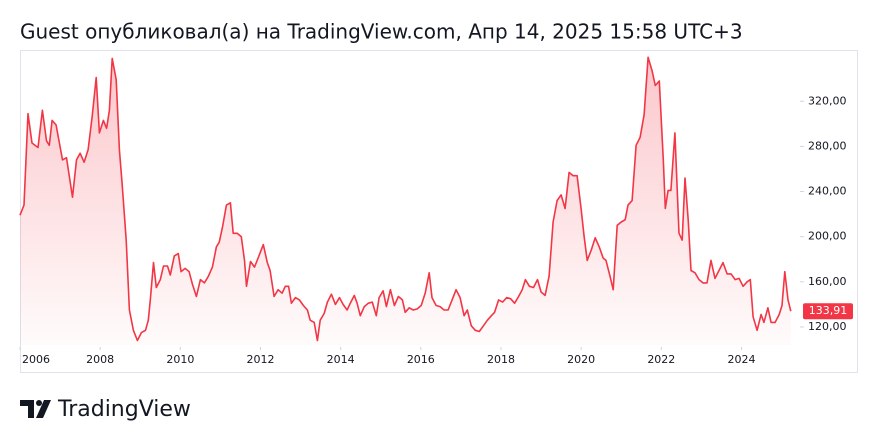 This screenshot has height=448, width=878. Describe the element at coordinates (260, 359) in the screenshot. I see `x-tick-label: 2012` at that location.